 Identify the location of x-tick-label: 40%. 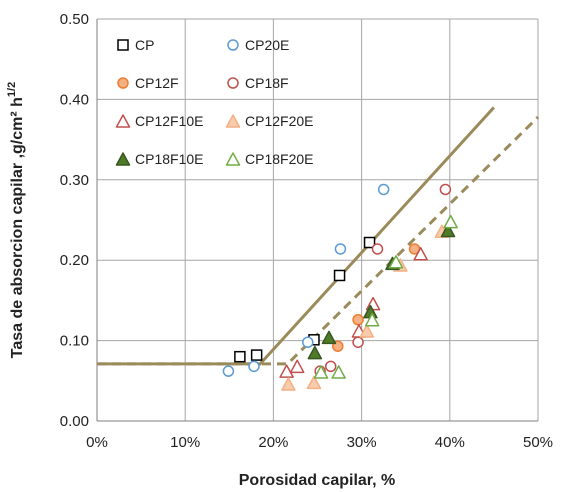
(450, 442).